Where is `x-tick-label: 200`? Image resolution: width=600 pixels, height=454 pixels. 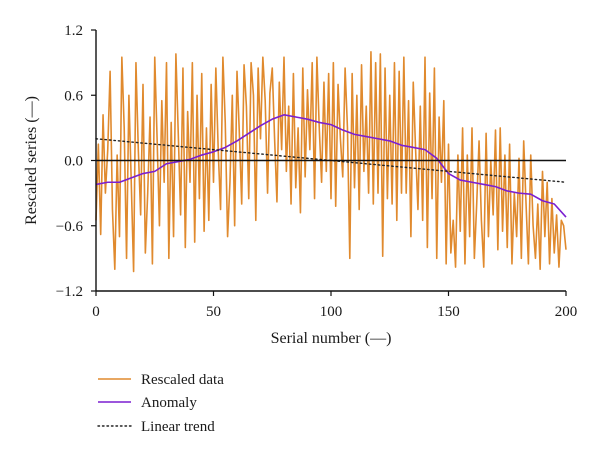 x-tick-label: 200 is located at coordinates (566, 312).